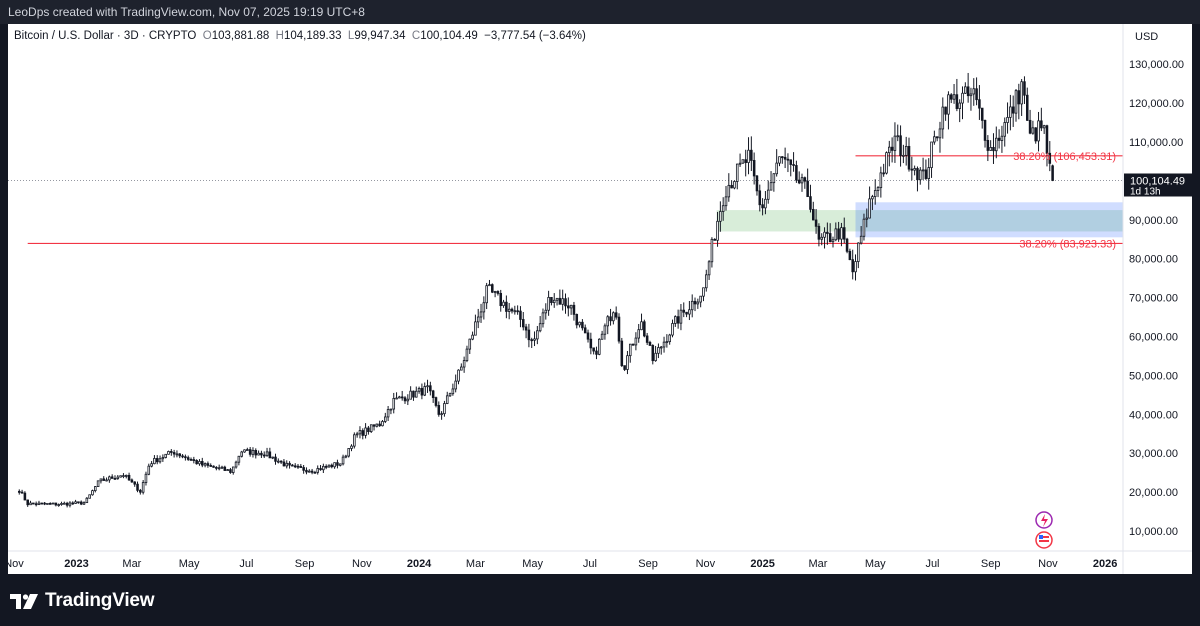  What do you see at coordinates (246, 564) in the screenshot?
I see `time-tick-label: Jul` at bounding box center [246, 564].